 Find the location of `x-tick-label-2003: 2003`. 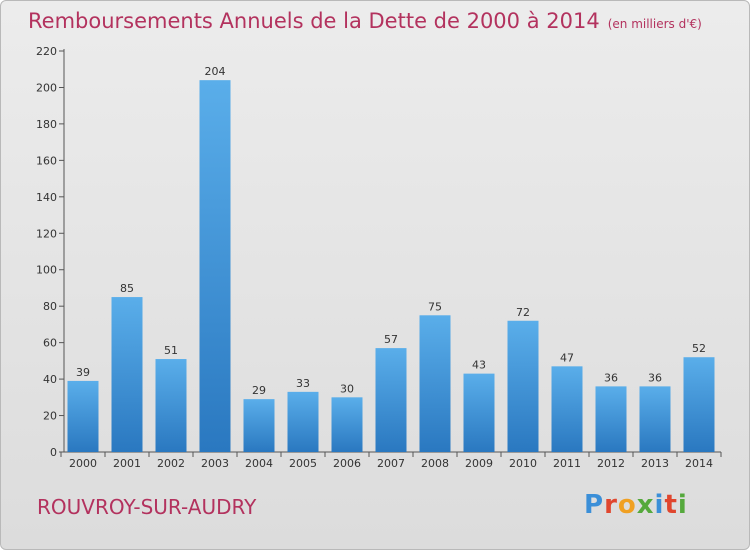

x-tick-label-2003: 2003 is located at coordinates (215, 463).